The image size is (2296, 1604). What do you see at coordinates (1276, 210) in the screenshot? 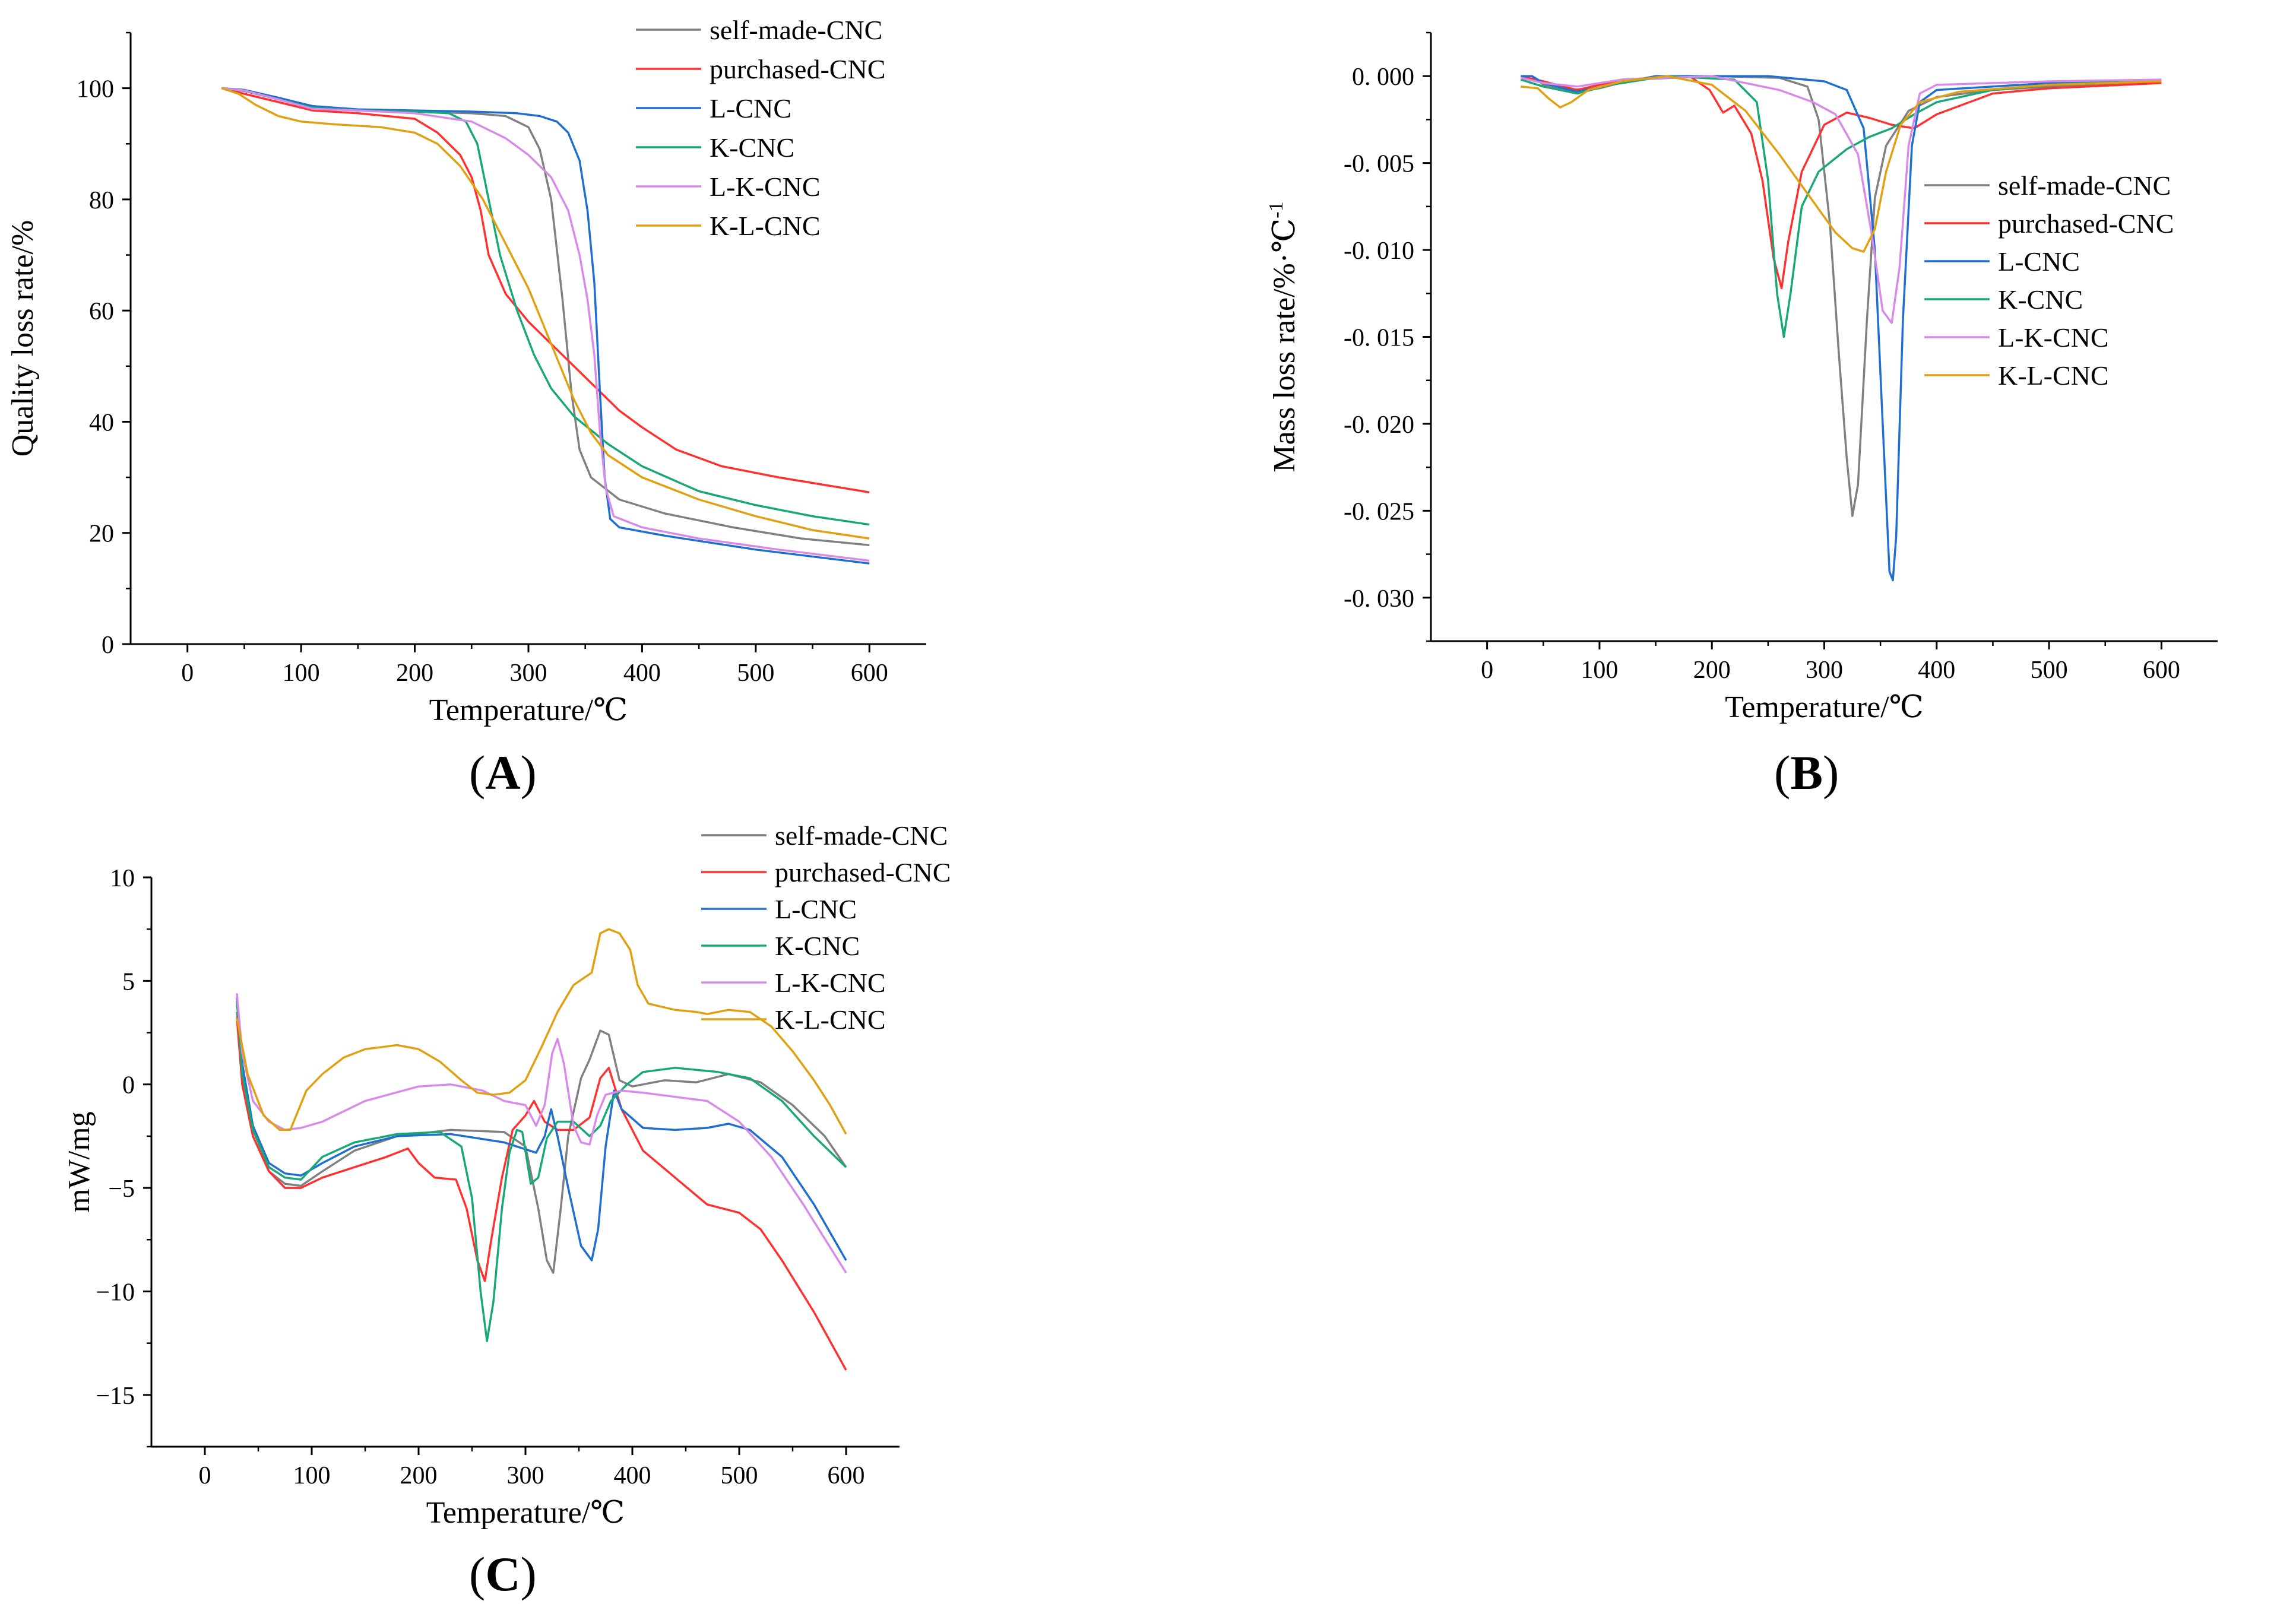
I see `y-axis-label-superscript: -1` at bounding box center [1276, 210].